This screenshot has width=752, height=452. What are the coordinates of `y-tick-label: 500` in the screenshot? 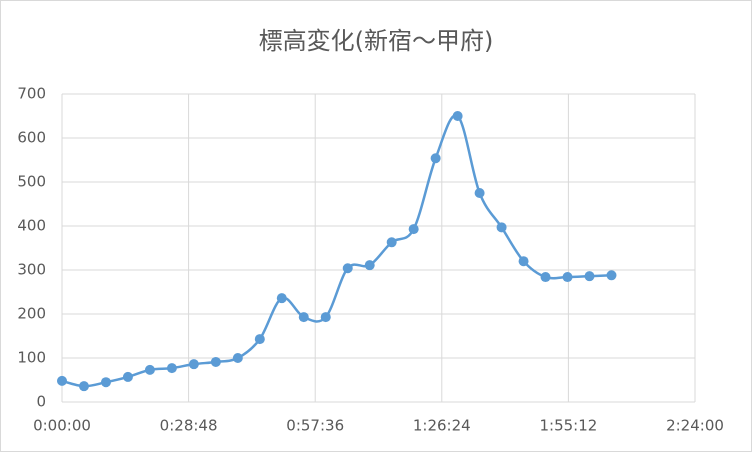 It's located at (31, 182).